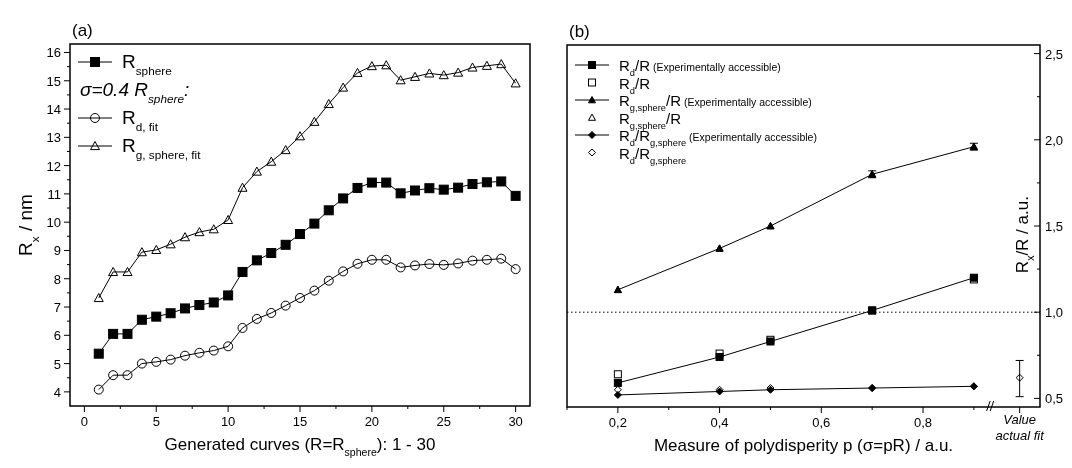 This screenshot has height=468, width=1072. Describe the element at coordinates (617, 422) in the screenshot. I see `x-tick-label: 0,2` at that location.